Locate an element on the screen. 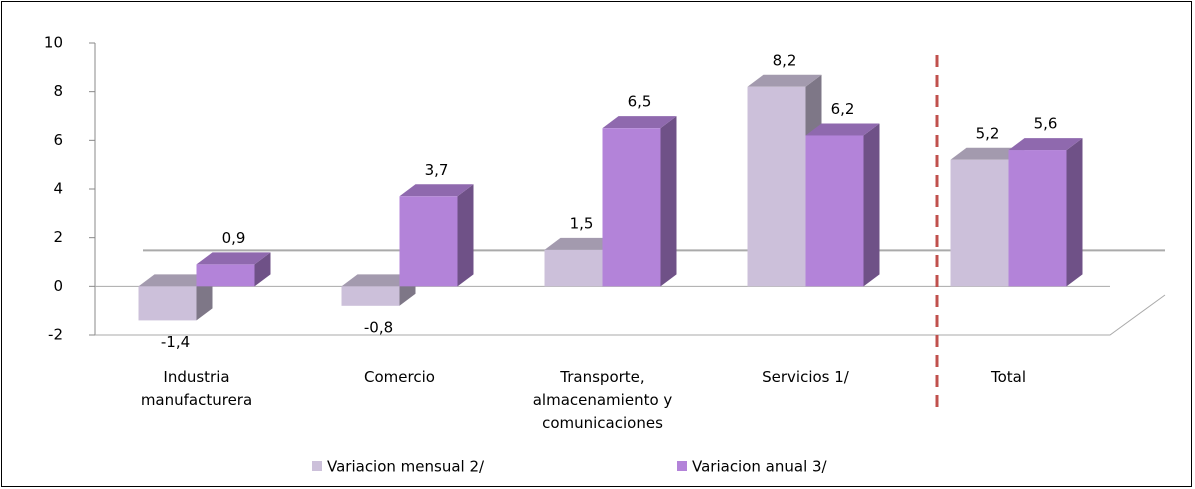 The height and width of the screenshot is (489, 1195). x-tick-label: Industria manufacturera is located at coordinates (196, 388).